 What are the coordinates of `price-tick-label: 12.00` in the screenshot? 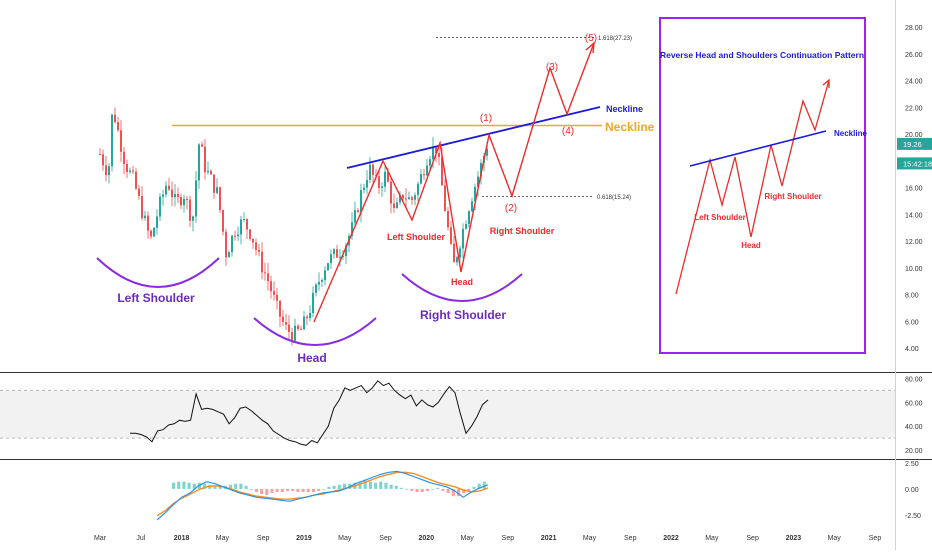 It's located at (914, 242).